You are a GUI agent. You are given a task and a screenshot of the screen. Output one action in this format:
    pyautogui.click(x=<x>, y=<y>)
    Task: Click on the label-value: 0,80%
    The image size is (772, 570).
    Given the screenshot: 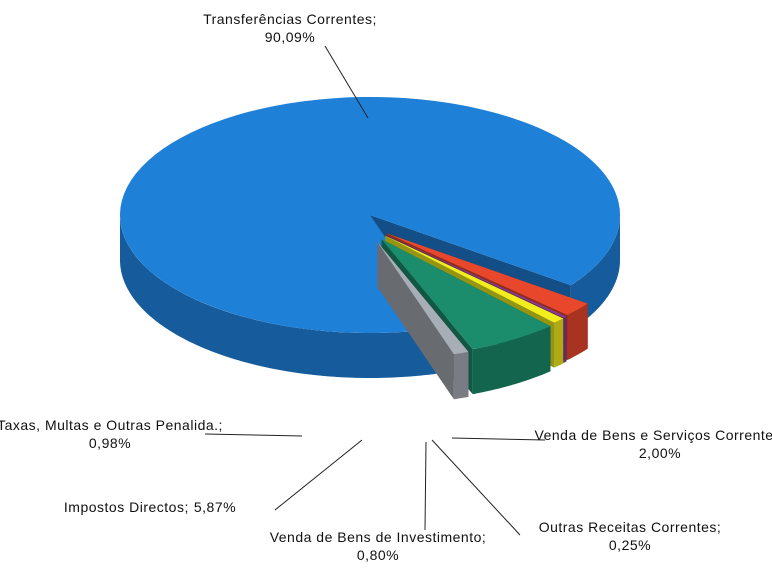 What is the action you would take?
    pyautogui.click(x=378, y=555)
    